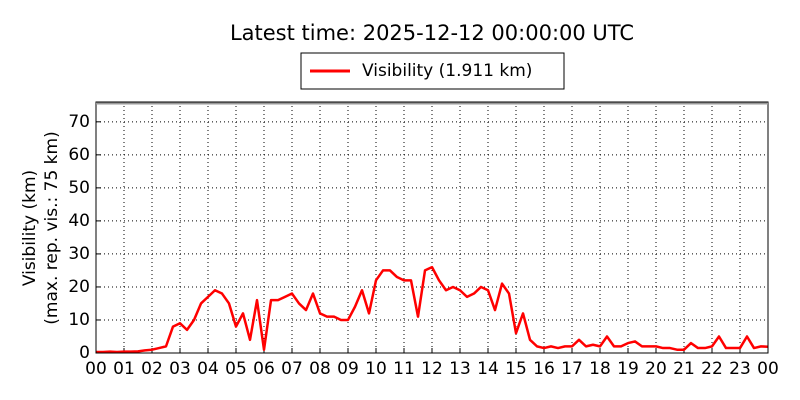 The image size is (800, 400). I want to click on x-tick-label: 20, so click(656, 369).